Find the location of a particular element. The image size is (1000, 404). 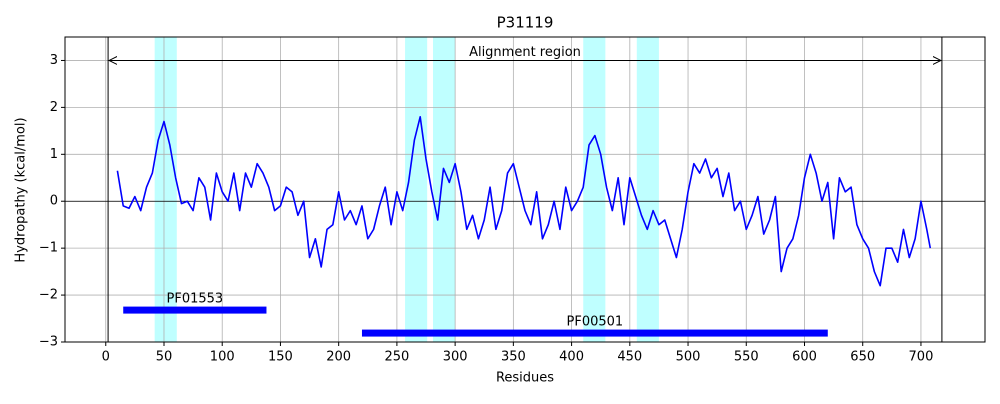

y-axis-label: Hydropathy (kcal/mol) is located at coordinates (21, 189).